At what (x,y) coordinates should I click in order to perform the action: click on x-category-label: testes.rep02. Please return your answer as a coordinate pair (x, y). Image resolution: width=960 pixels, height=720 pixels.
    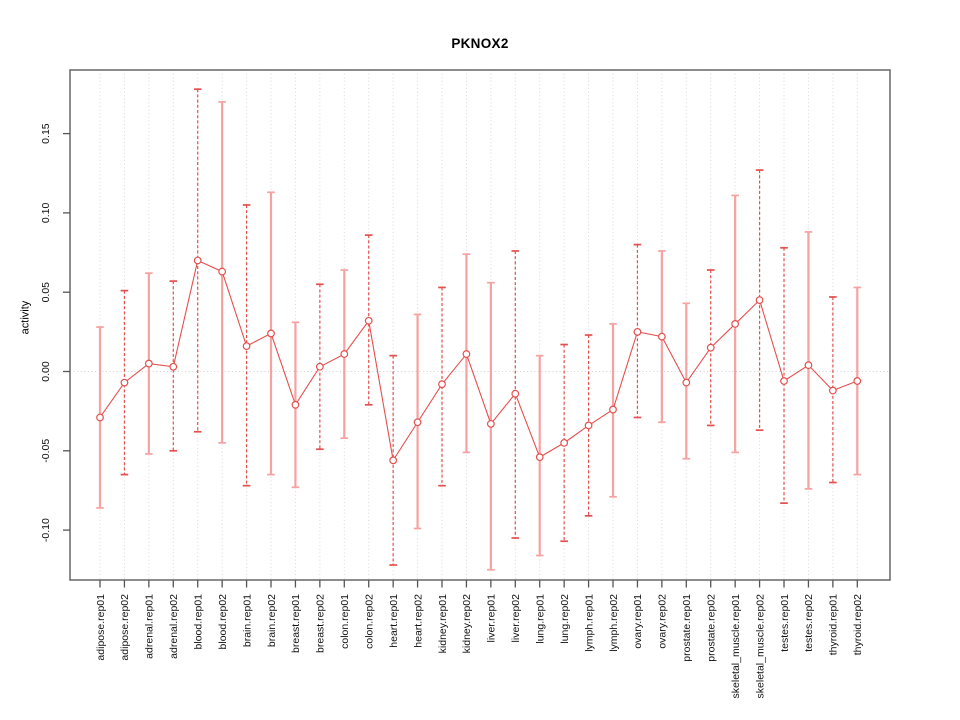
    Looking at the image, I should click on (809, 623).